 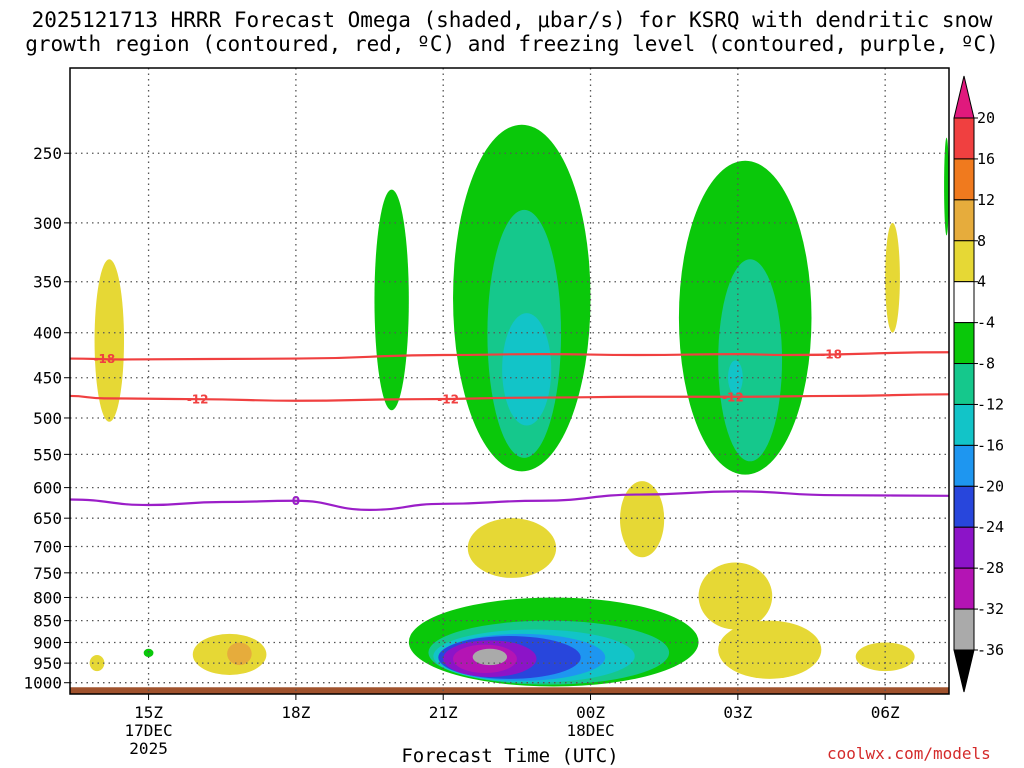 I want to click on y-tick-label: 800, so click(x=47, y=597).